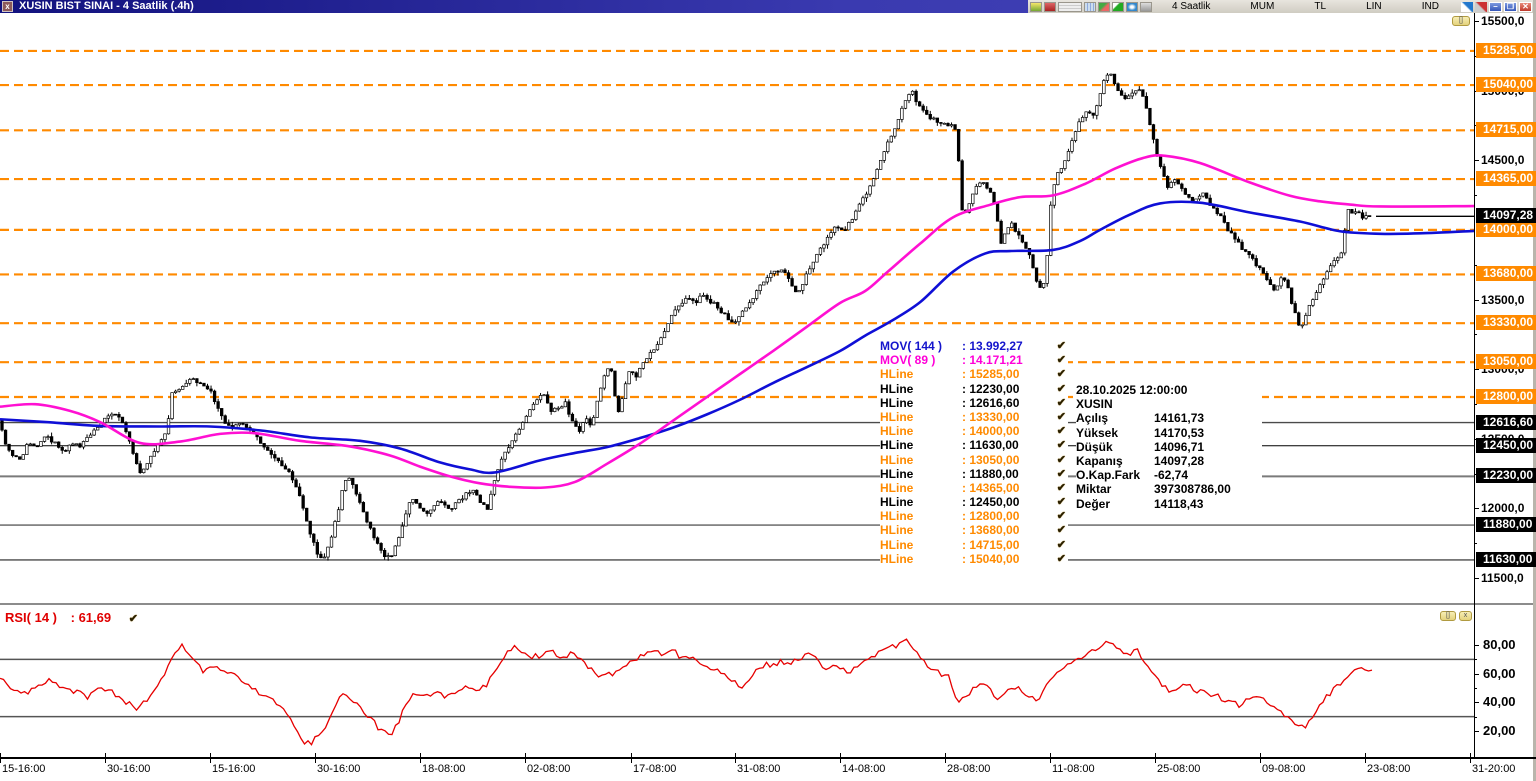  Describe the element at coordinates (1092, 418) in the screenshot. I see `info-label: Açılış` at that location.